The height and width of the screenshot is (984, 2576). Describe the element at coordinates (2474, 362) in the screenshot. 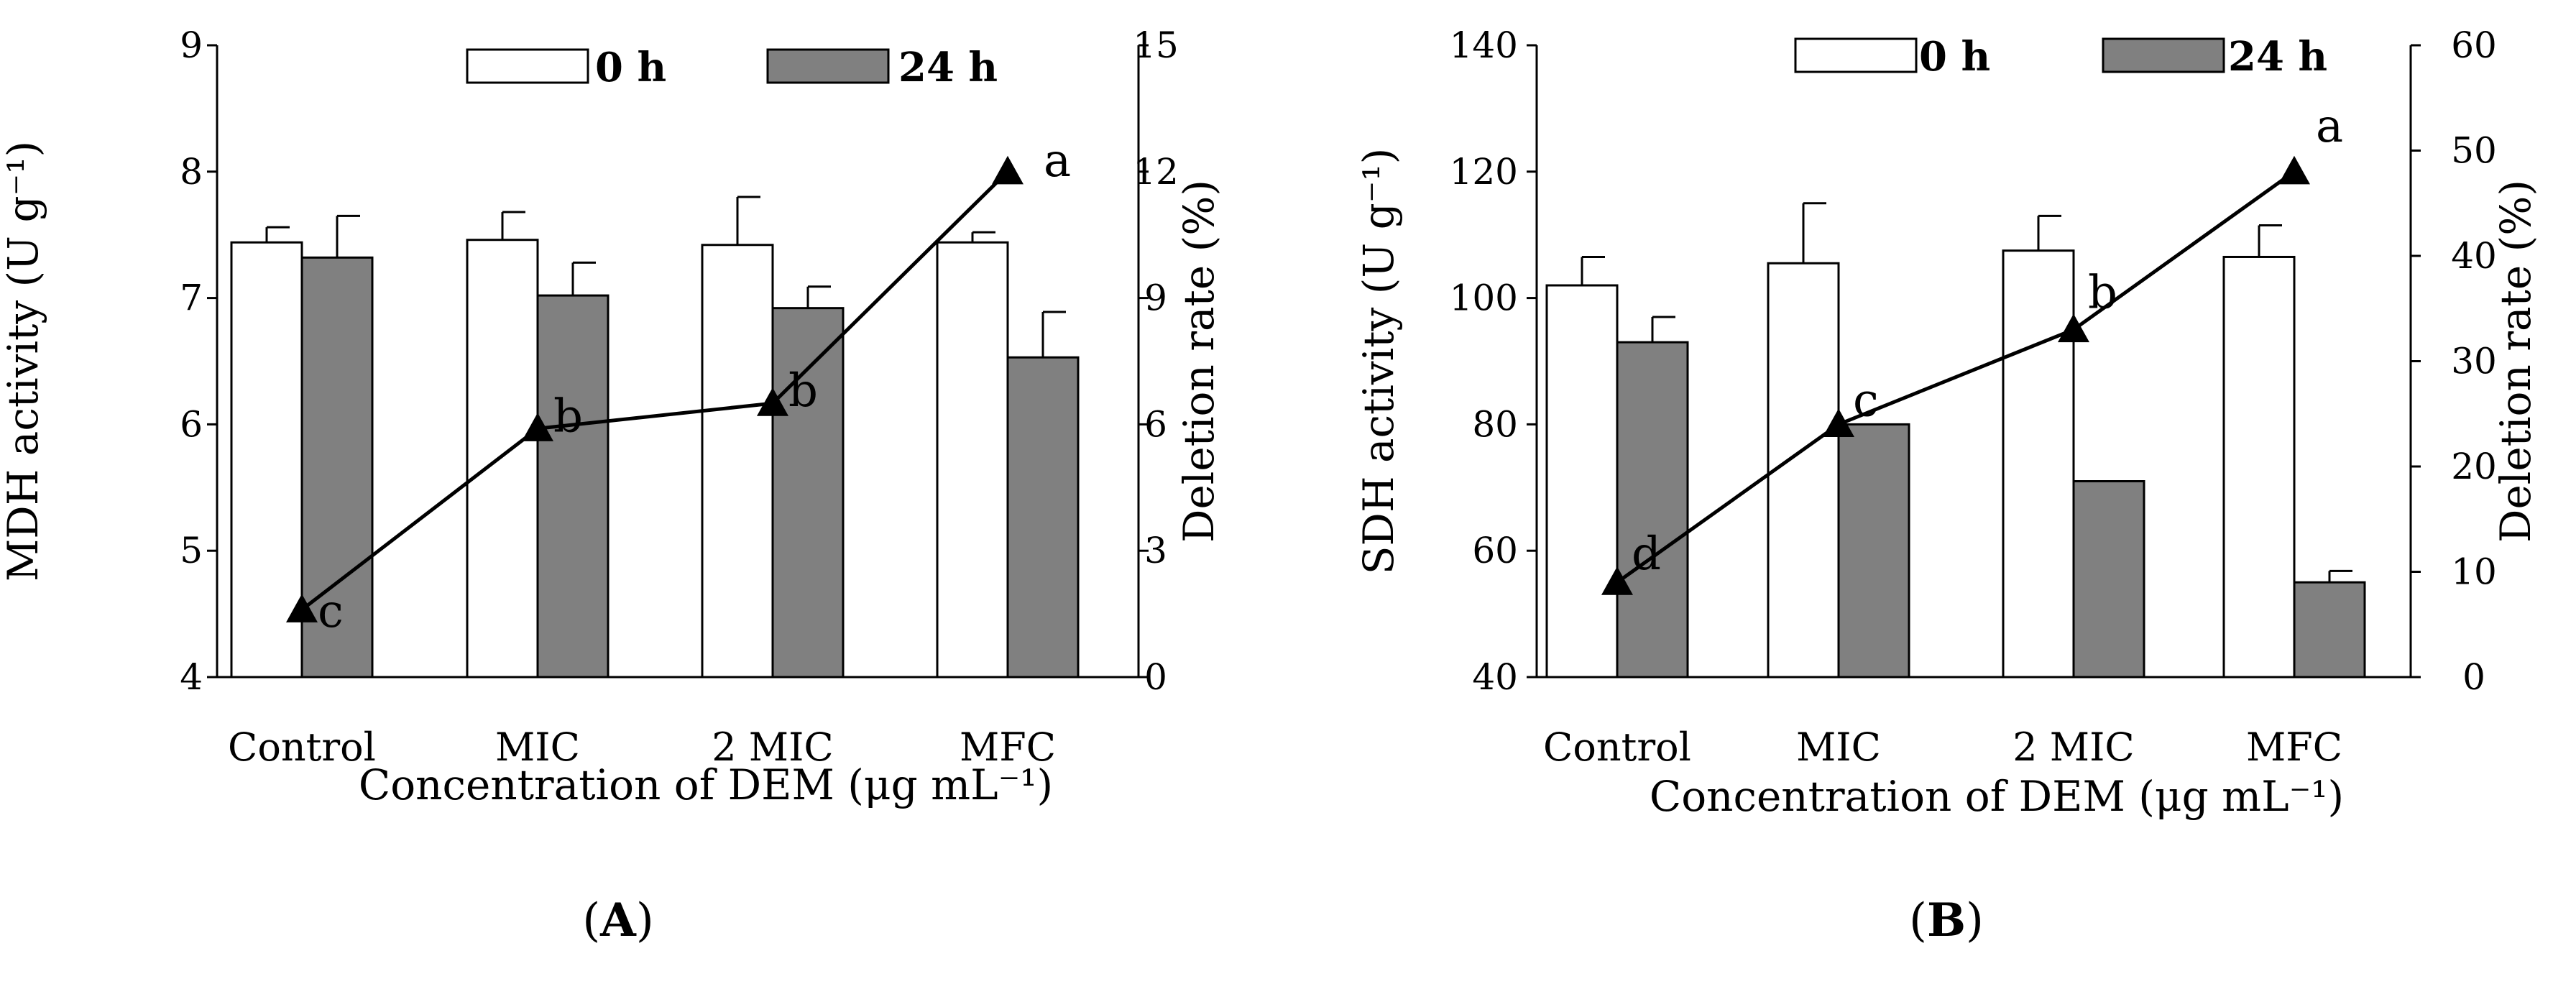

I see `y2-tick-label: 30` at that location.